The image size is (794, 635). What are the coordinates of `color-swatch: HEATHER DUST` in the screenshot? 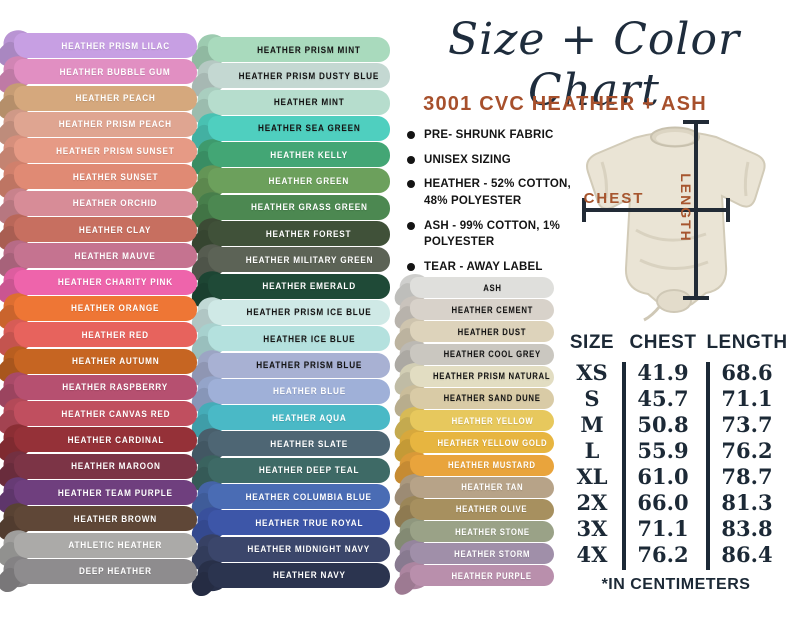 It's located at (482, 332).